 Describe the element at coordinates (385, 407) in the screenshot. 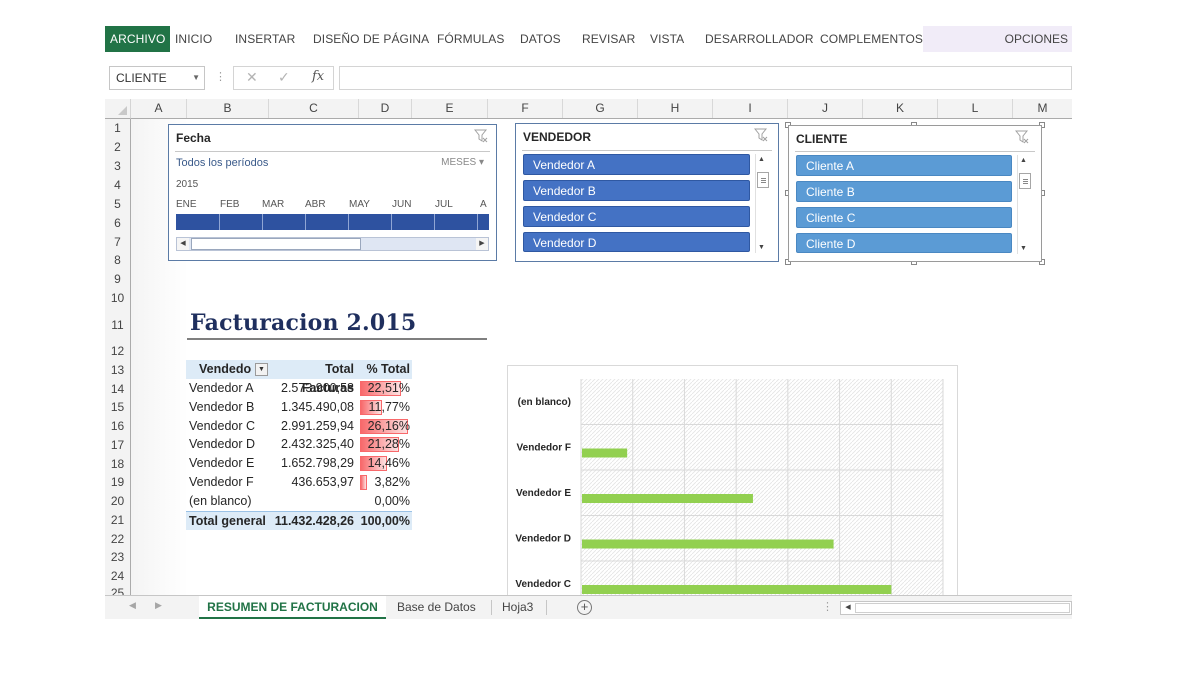

I see `pct-cell: 11,77%` at that location.